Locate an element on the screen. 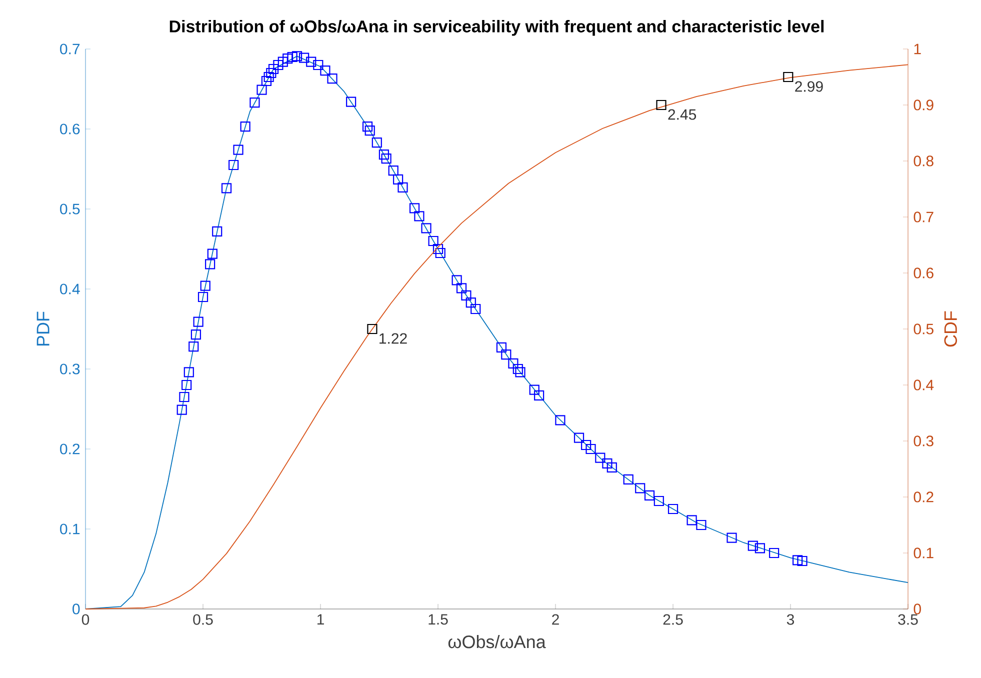 This screenshot has height=678, width=981. annotation: 2.45 is located at coordinates (682, 114).